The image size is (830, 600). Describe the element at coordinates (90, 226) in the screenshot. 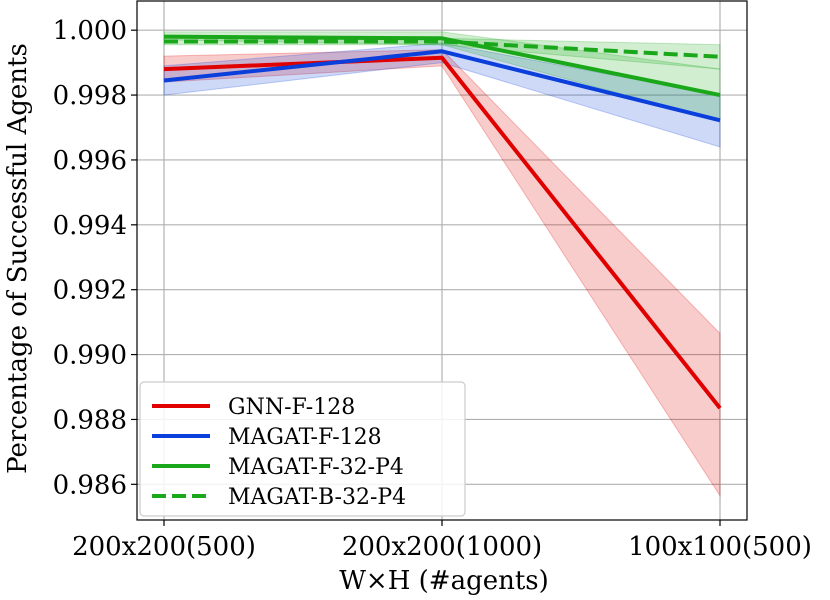

I see `y-tick-label: 0.994` at that location.